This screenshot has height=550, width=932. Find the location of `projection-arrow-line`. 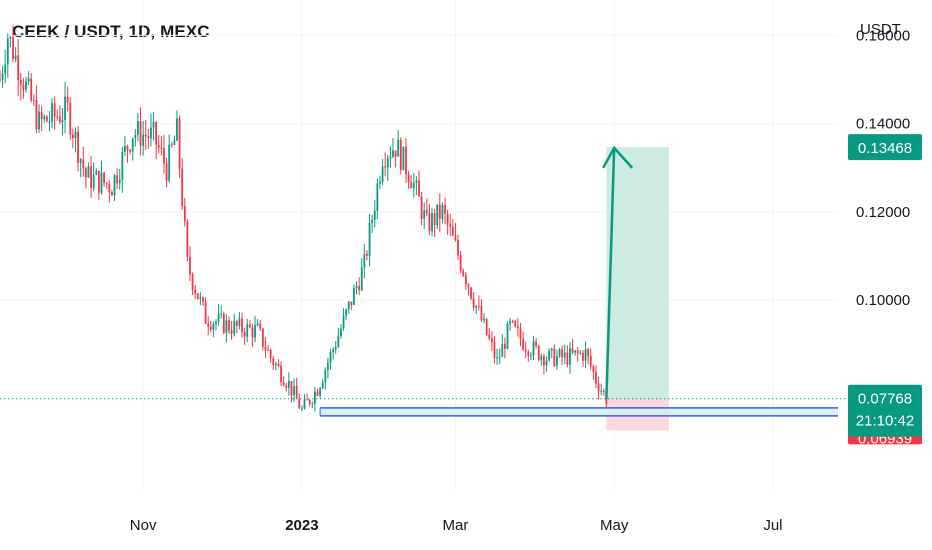

projection-arrow-line is located at coordinates (610, 273).